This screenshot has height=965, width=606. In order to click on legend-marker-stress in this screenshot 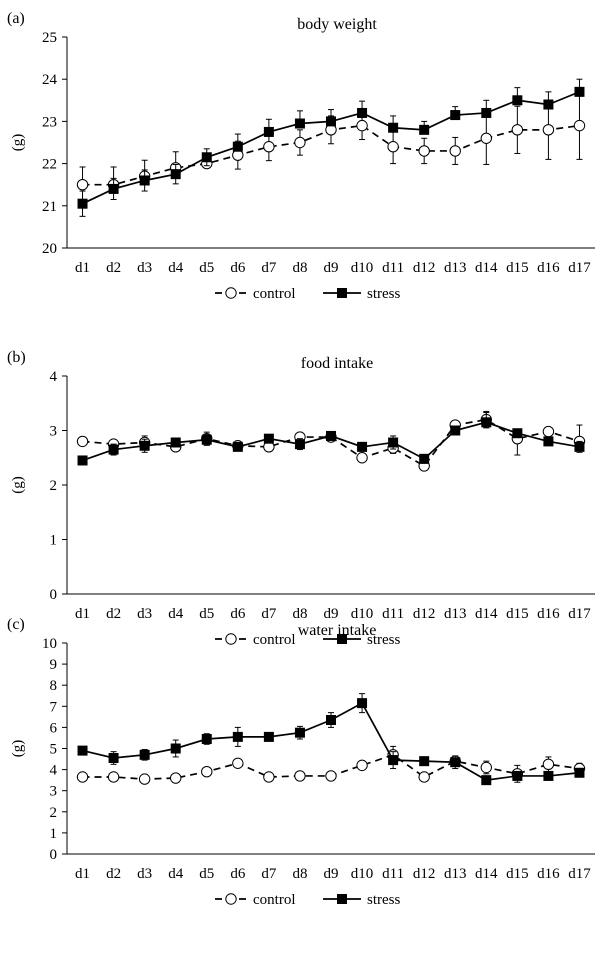, I will do `click(342, 293)`.